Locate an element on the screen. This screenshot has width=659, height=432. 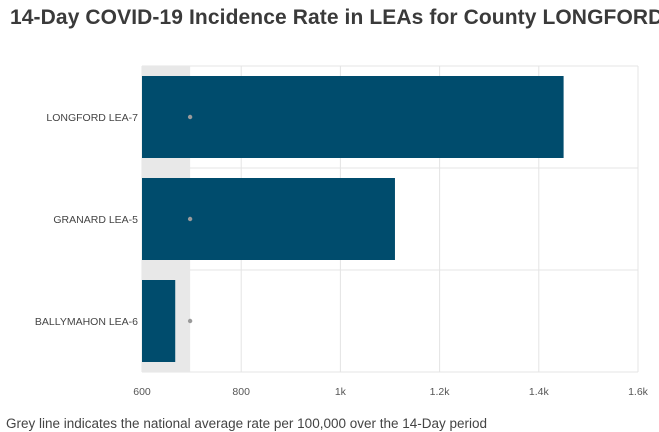
x-tick-label: 1.2k is located at coordinates (440, 392).